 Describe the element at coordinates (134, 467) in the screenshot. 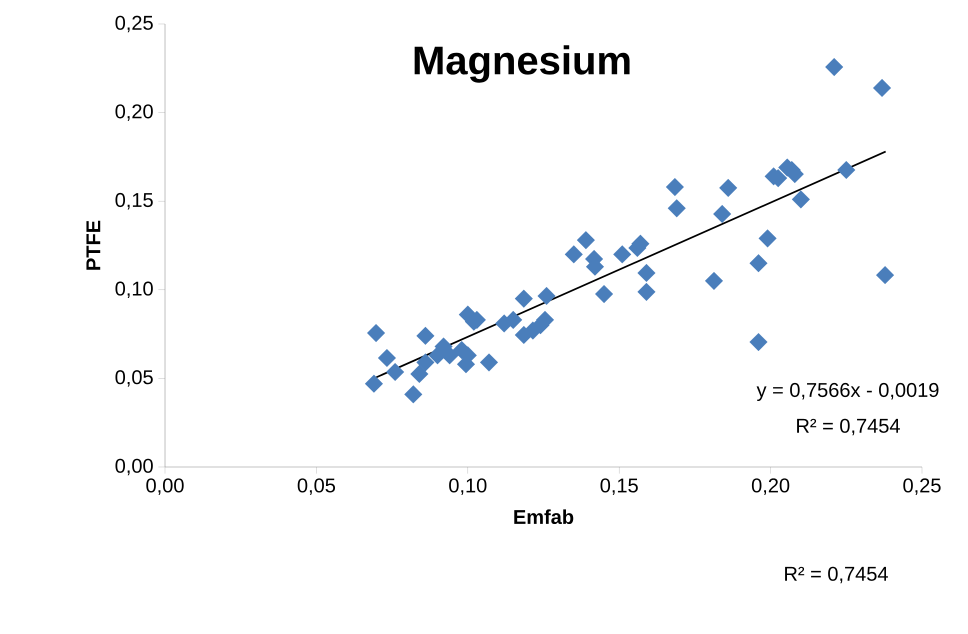

I see `y-tick-label: 0,00` at that location.